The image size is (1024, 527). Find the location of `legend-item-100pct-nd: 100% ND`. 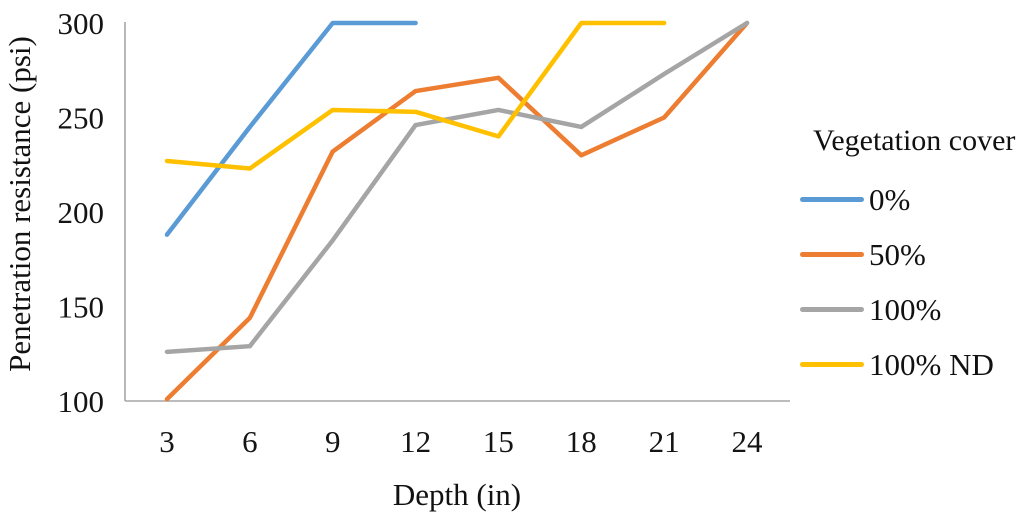

legend-item-100pct-nd: 100% ND is located at coordinates (912, 364).